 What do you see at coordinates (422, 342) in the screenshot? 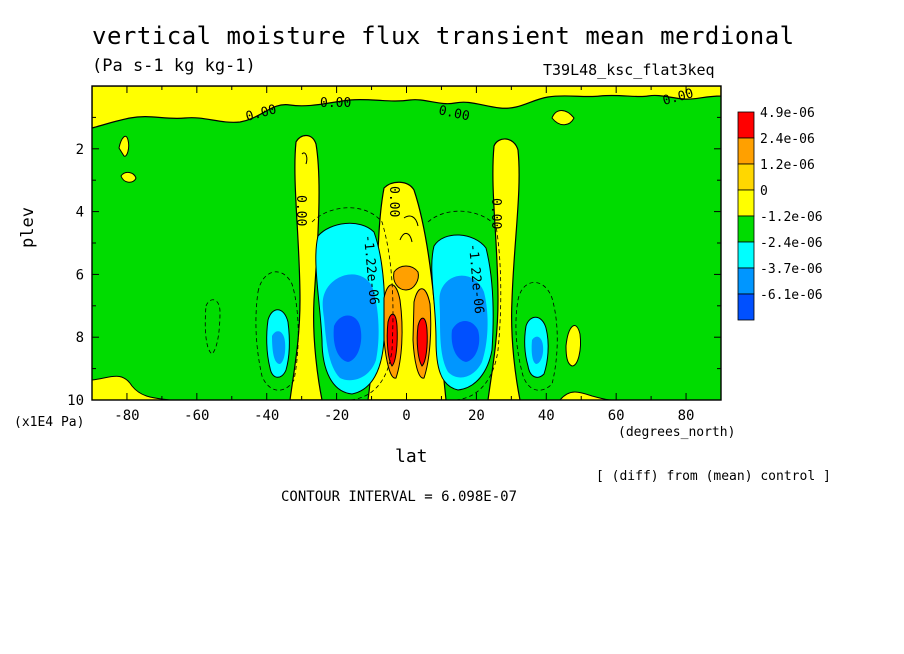
I see `positive-core-north-peak` at bounding box center [422, 342].